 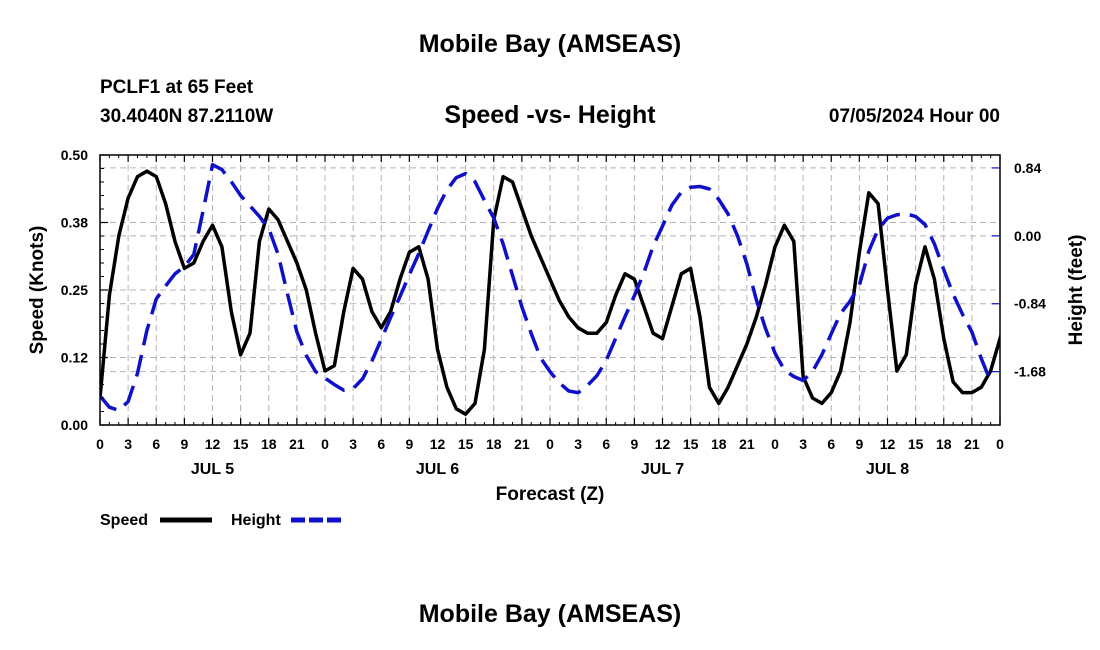 What do you see at coordinates (914, 116) in the screenshot?
I see `forecast-time: 07/05/2024 Hour 00` at bounding box center [914, 116].